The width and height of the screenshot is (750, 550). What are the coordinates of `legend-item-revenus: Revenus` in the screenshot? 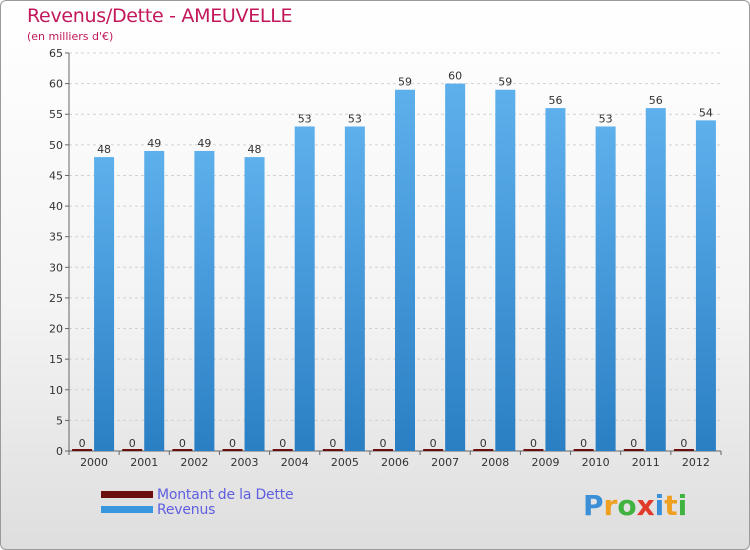 It's located at (197, 509).